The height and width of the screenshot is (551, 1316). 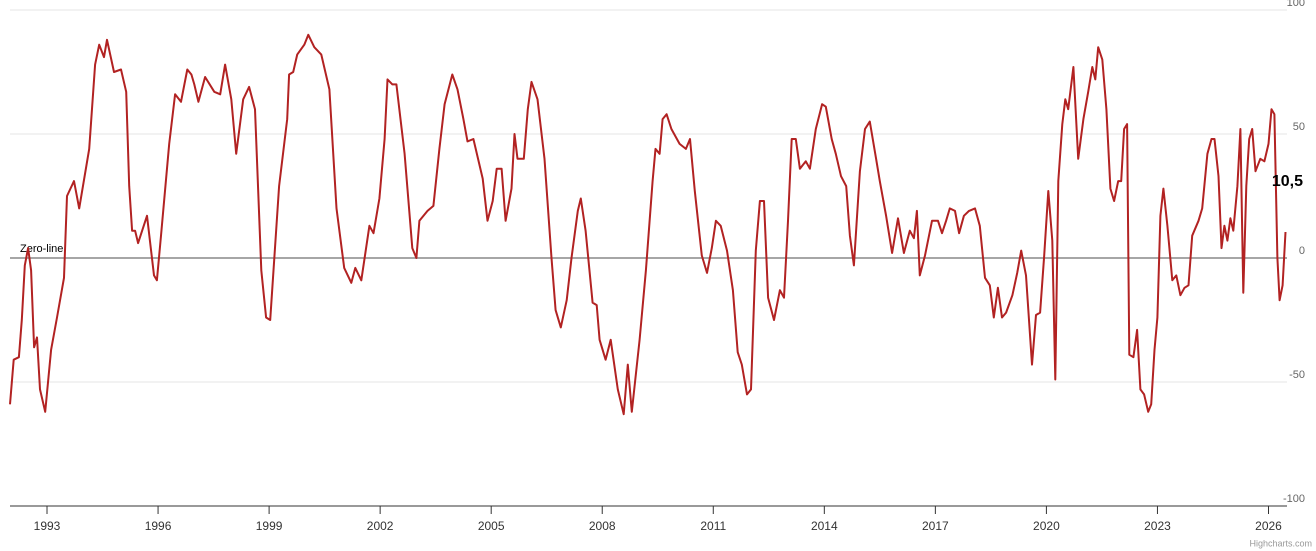 I want to click on x-tick-label: 1999, so click(x=269, y=526).